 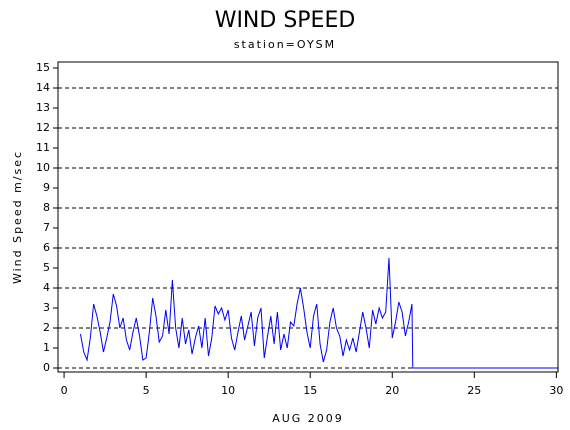 What do you see at coordinates (46, 327) in the screenshot?
I see `y-tick-label: 2` at bounding box center [46, 327].